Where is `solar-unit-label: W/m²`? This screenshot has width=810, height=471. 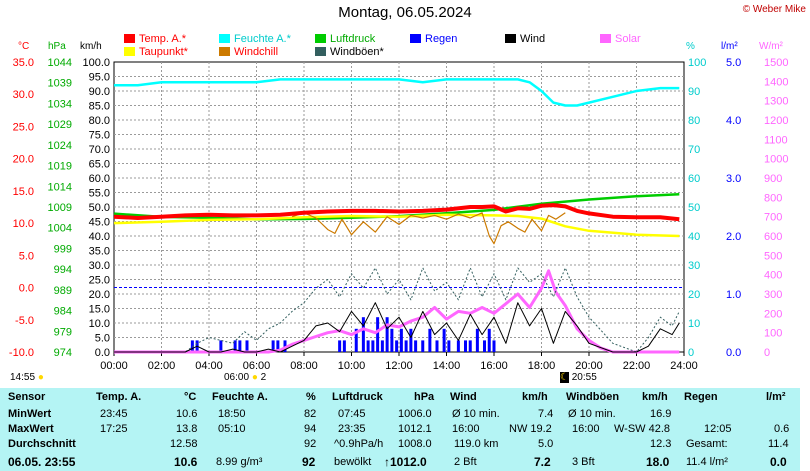
solar-unit-label: W/m² is located at coordinates (771, 46).